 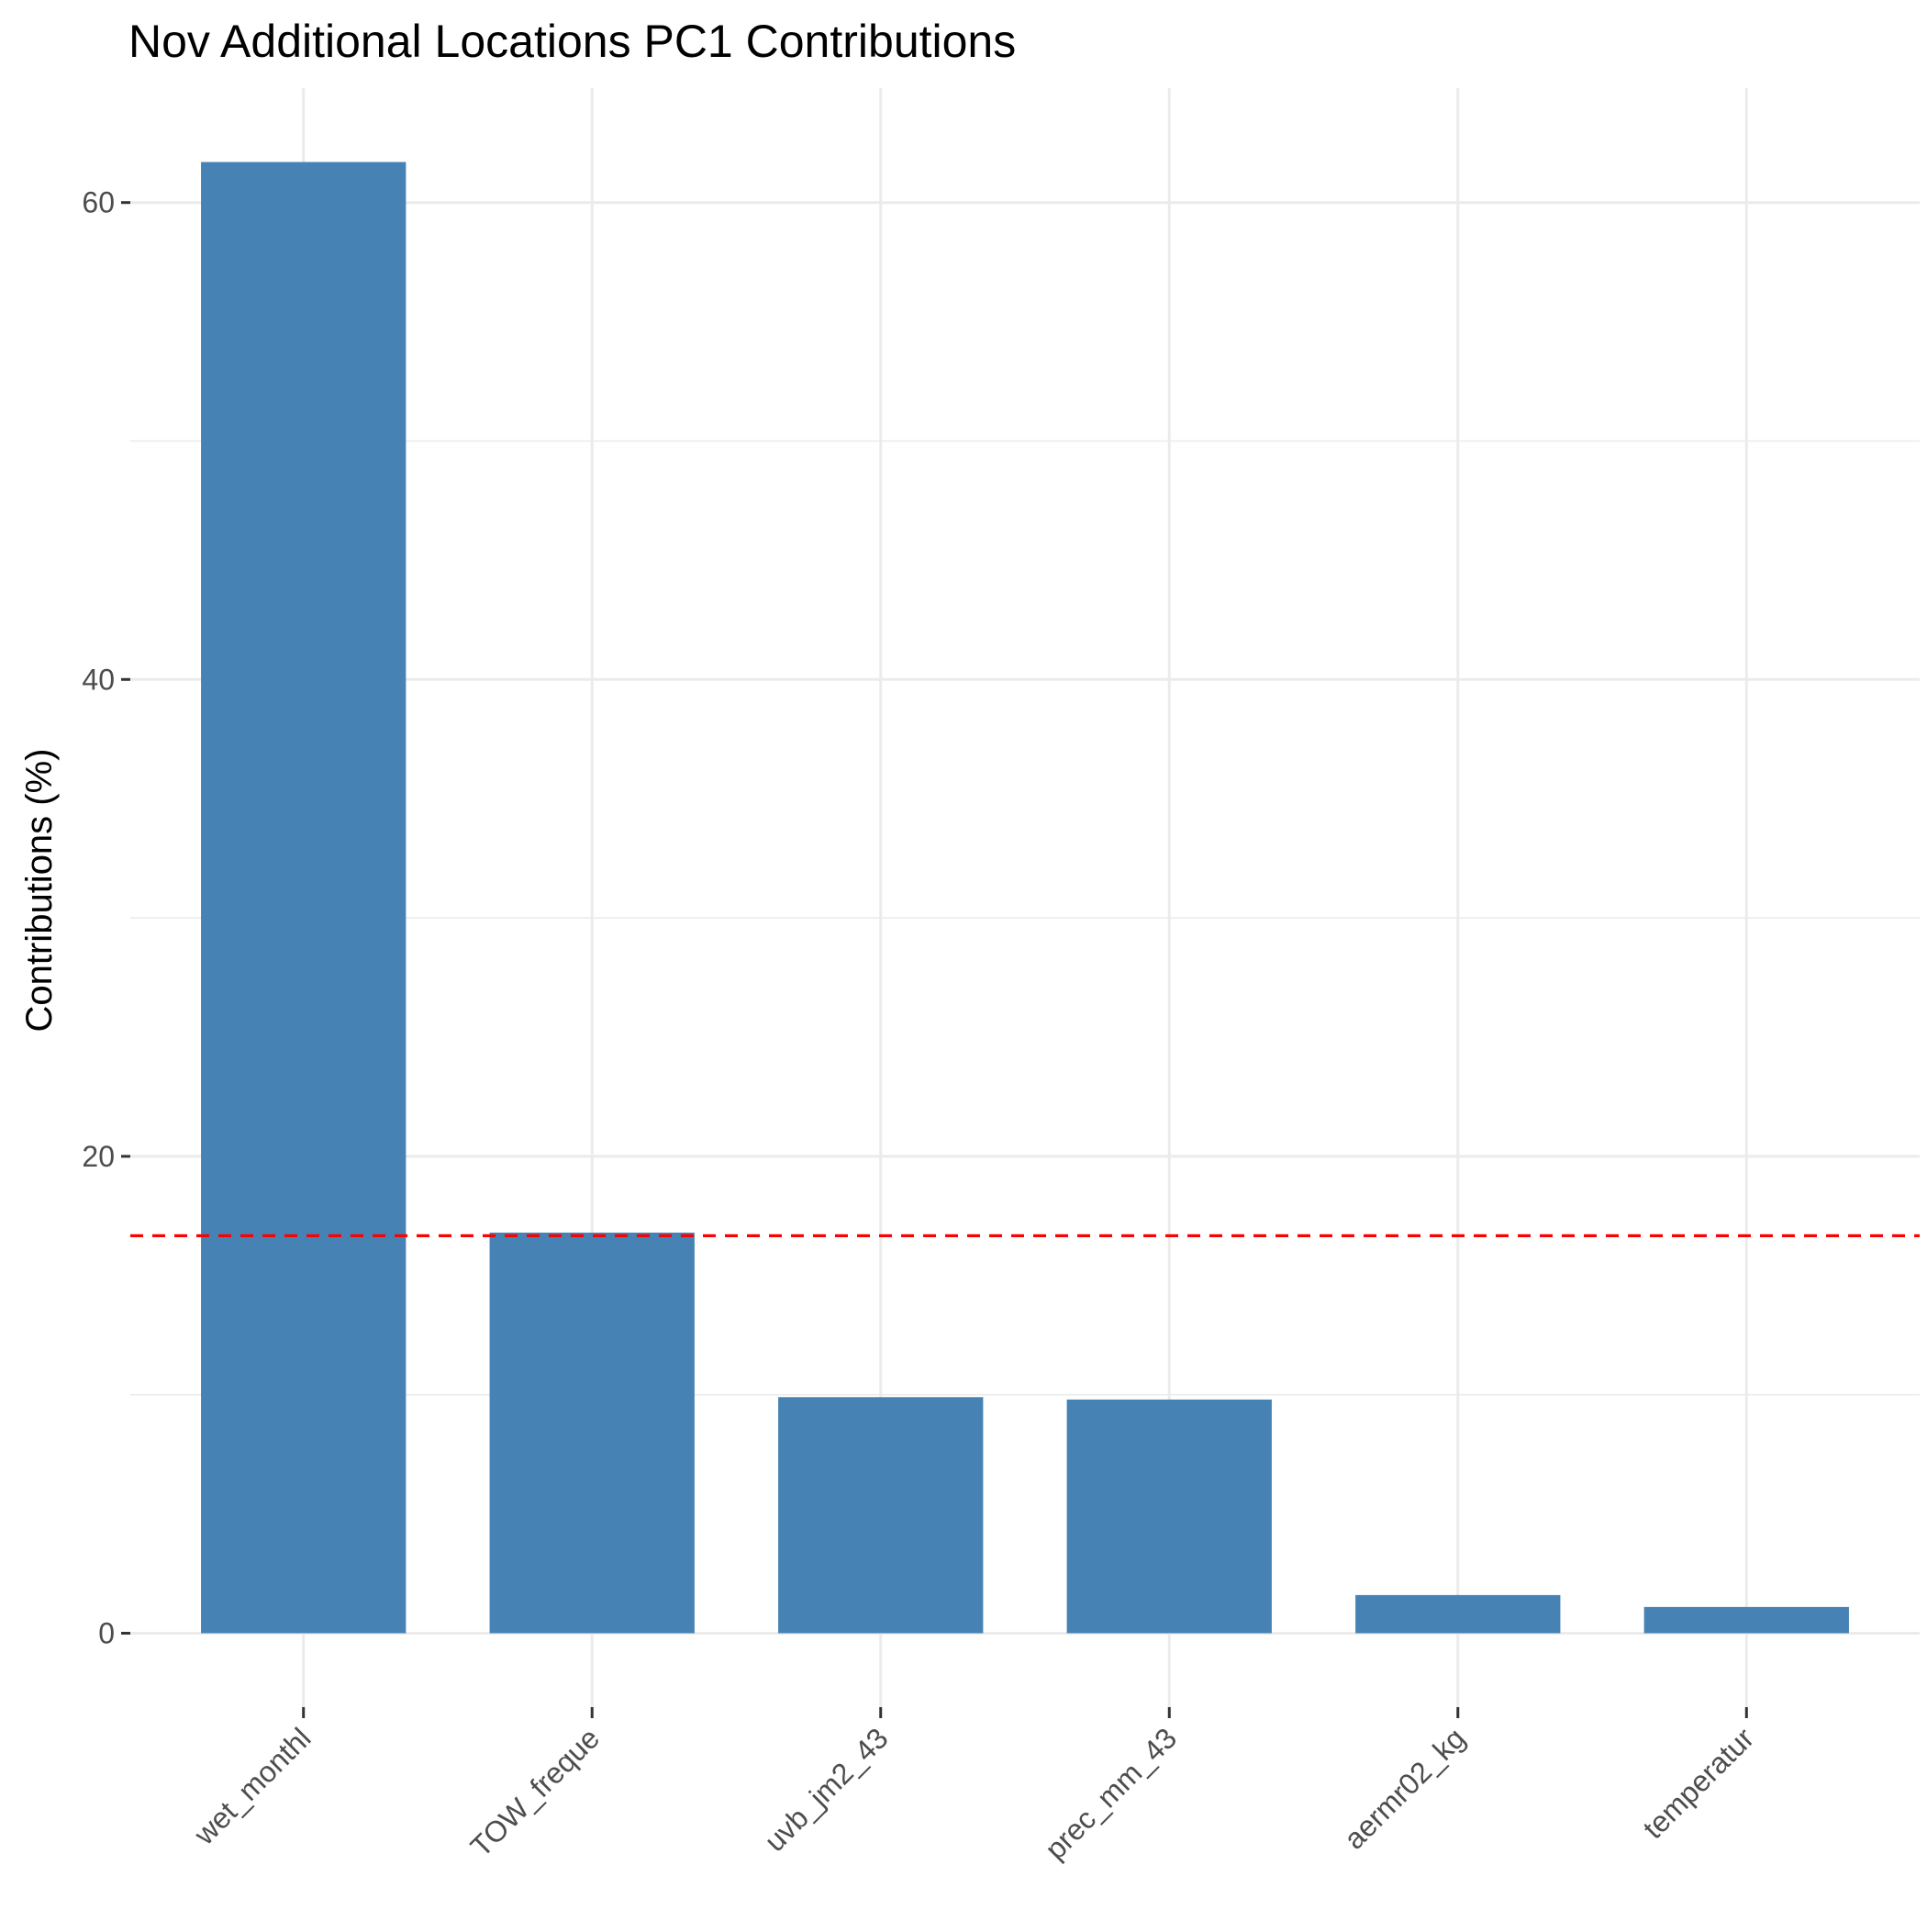 I want to click on bar-wet_monthl, so click(x=304, y=898).